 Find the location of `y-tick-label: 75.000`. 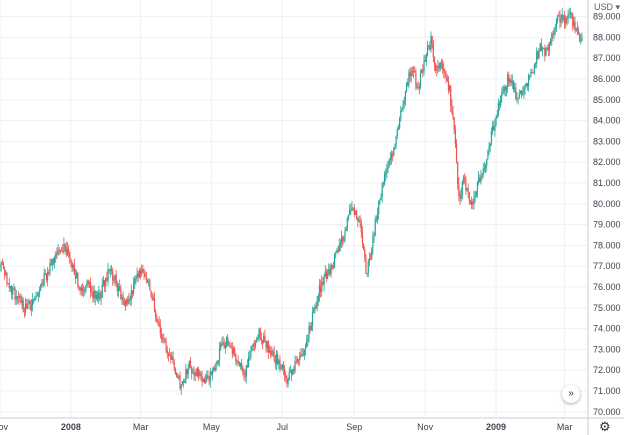

y-tick-label: 75.000 is located at coordinates (607, 308).